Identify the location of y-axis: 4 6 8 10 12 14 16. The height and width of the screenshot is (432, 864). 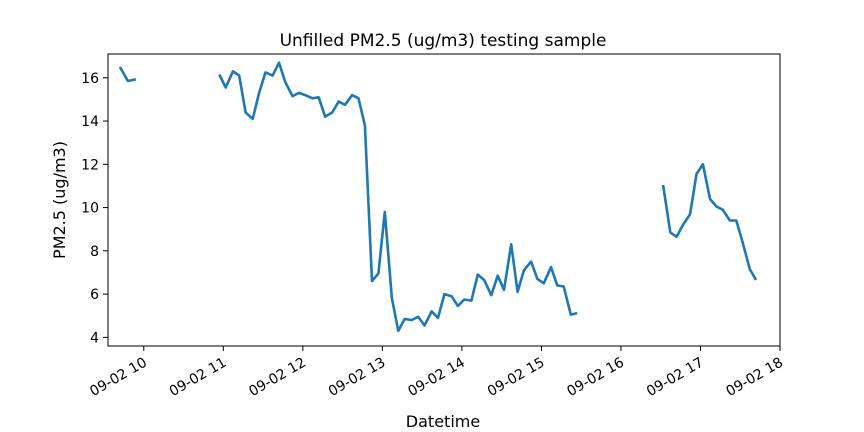
(94, 208).